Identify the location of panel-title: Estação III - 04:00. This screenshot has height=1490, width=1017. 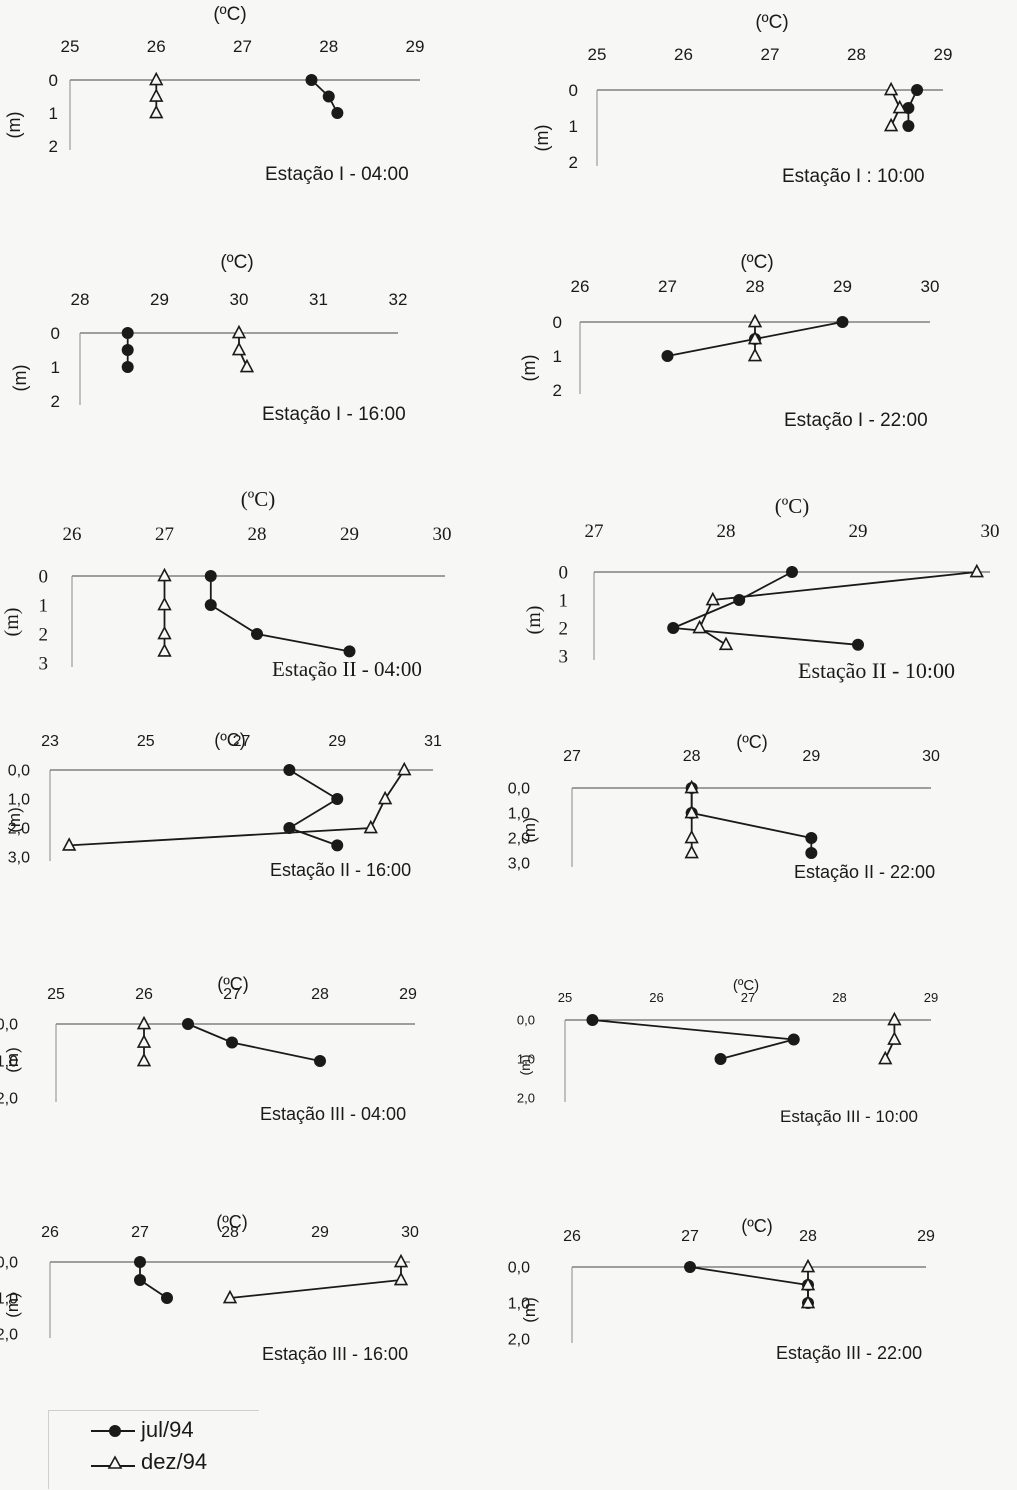
(333, 1114).